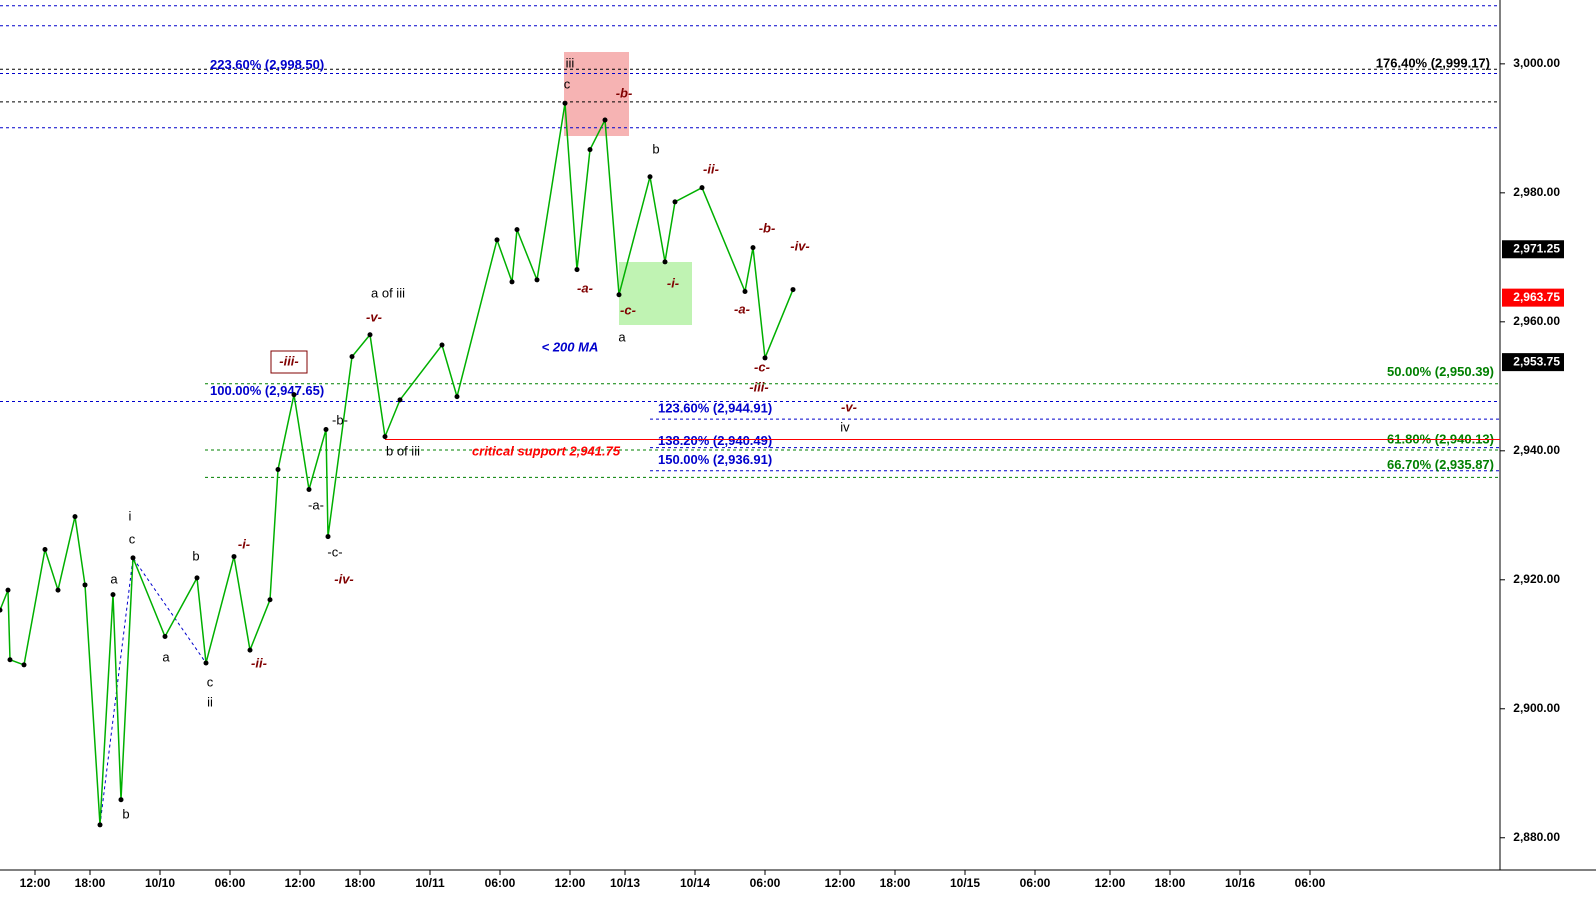 The image size is (1596, 908). I want to click on level-label: 176.40% (2,999.17), so click(1433, 63).